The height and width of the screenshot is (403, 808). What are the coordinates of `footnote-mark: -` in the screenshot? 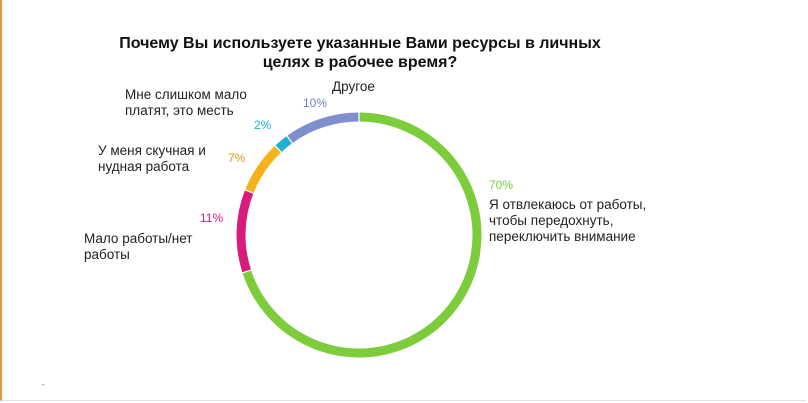 It's located at (43, 384).